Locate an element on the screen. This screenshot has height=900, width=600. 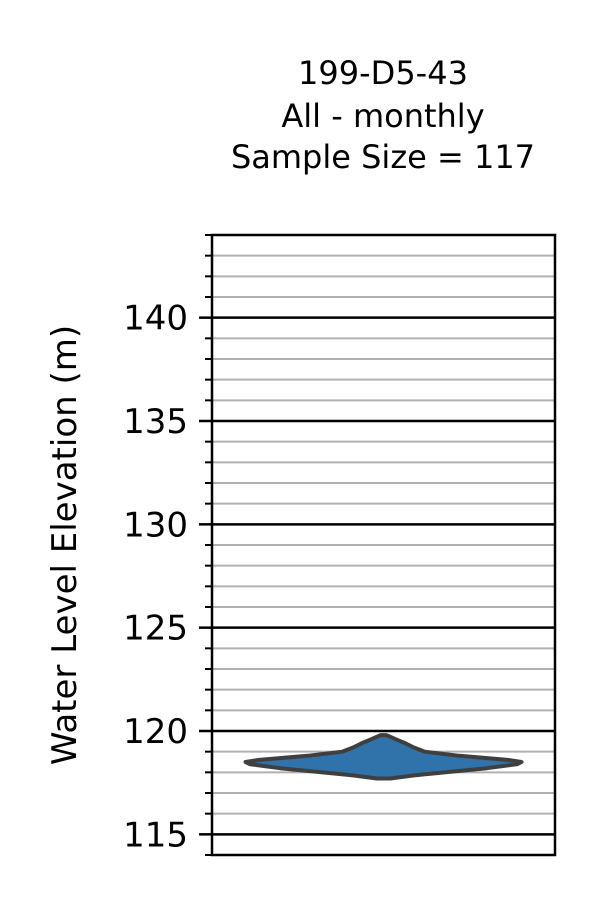
y-tick-label: 135 is located at coordinates (155, 422).